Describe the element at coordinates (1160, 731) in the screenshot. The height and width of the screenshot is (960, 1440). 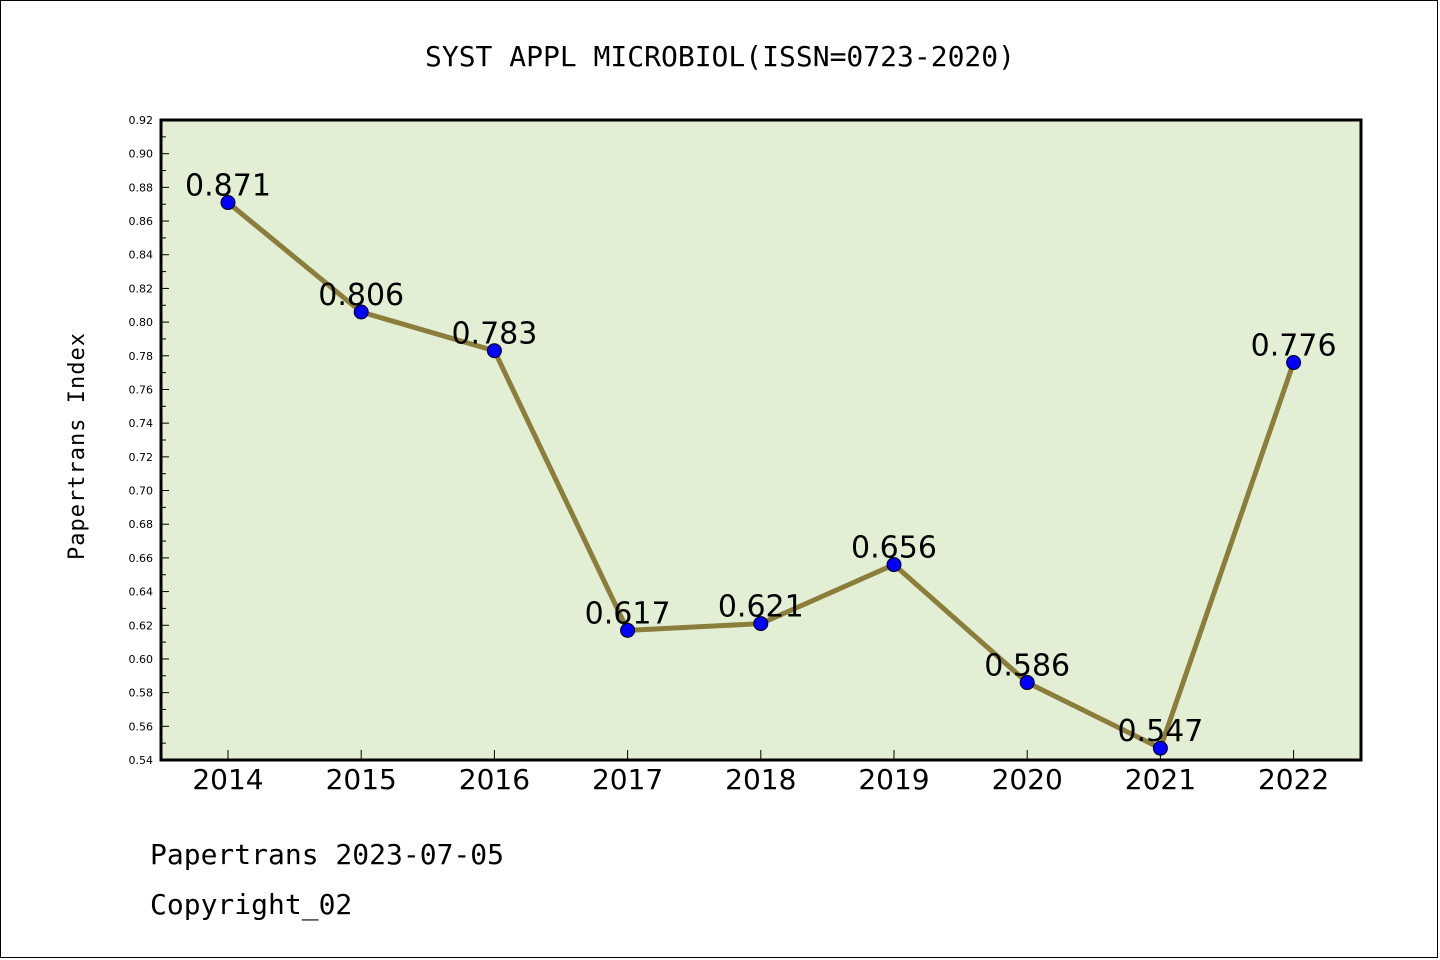
I see `data-label: 0.547` at that location.